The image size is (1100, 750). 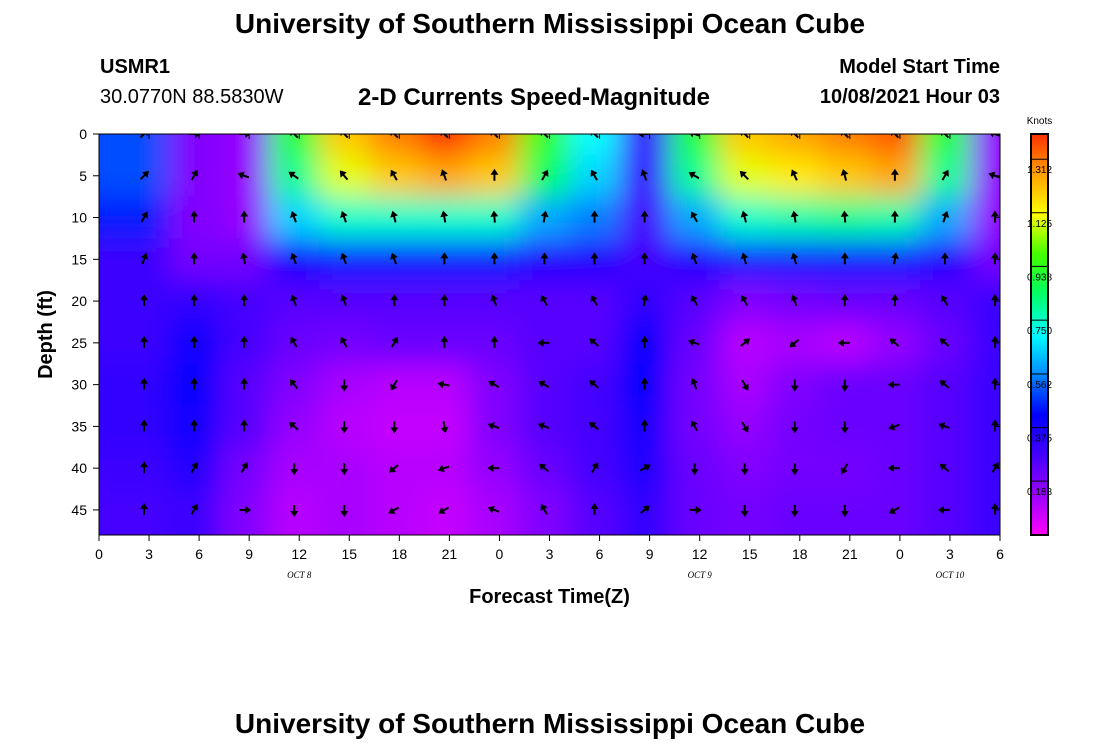 What do you see at coordinates (1039, 170) in the screenshot?
I see `colorbar-tick-label: 1.312` at bounding box center [1039, 170].